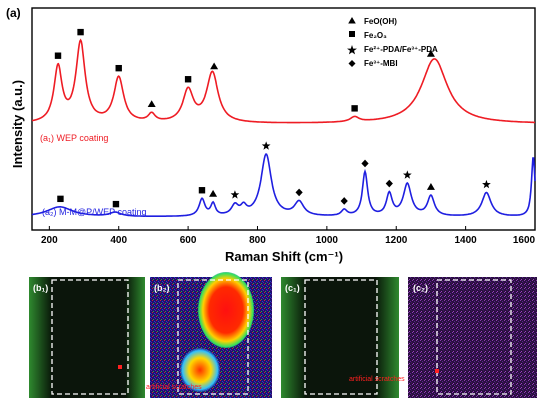 This screenshot has height=404, width=550. Describe the element at coordinates (465, 240) in the screenshot. I see `x-tick-label: 1400` at that location.